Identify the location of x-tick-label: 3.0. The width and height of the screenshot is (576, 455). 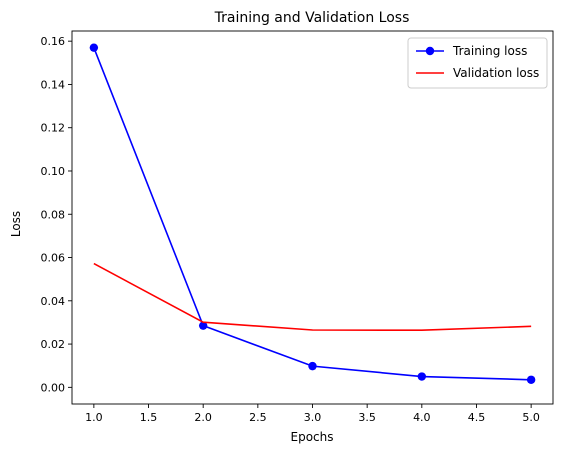
(313, 417).